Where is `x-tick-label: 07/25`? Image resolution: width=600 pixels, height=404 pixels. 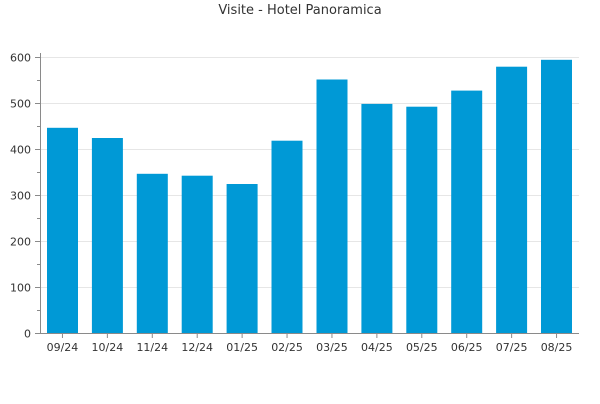
x-tick-label: 07/25 is located at coordinates (512, 347).